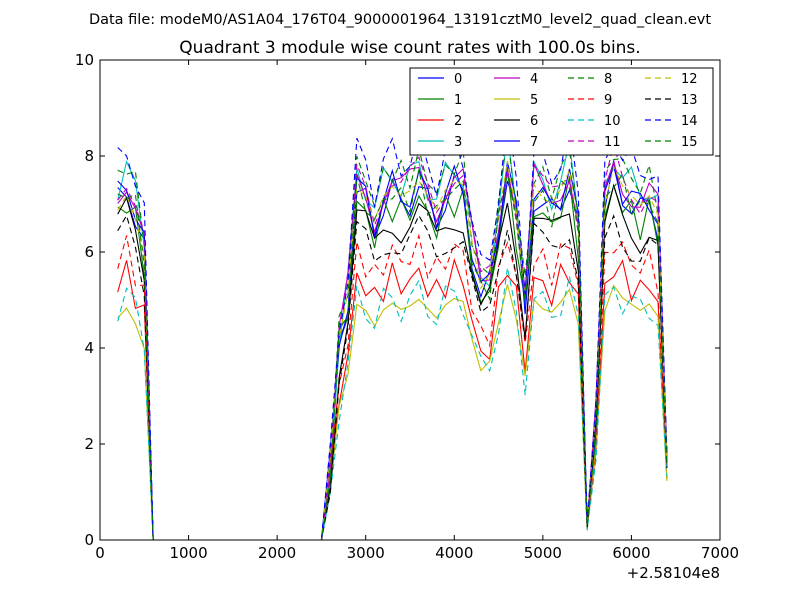 The height and width of the screenshot is (600, 800). Describe the element at coordinates (534, 142) in the screenshot. I see `legend-label-7: 7` at that location.